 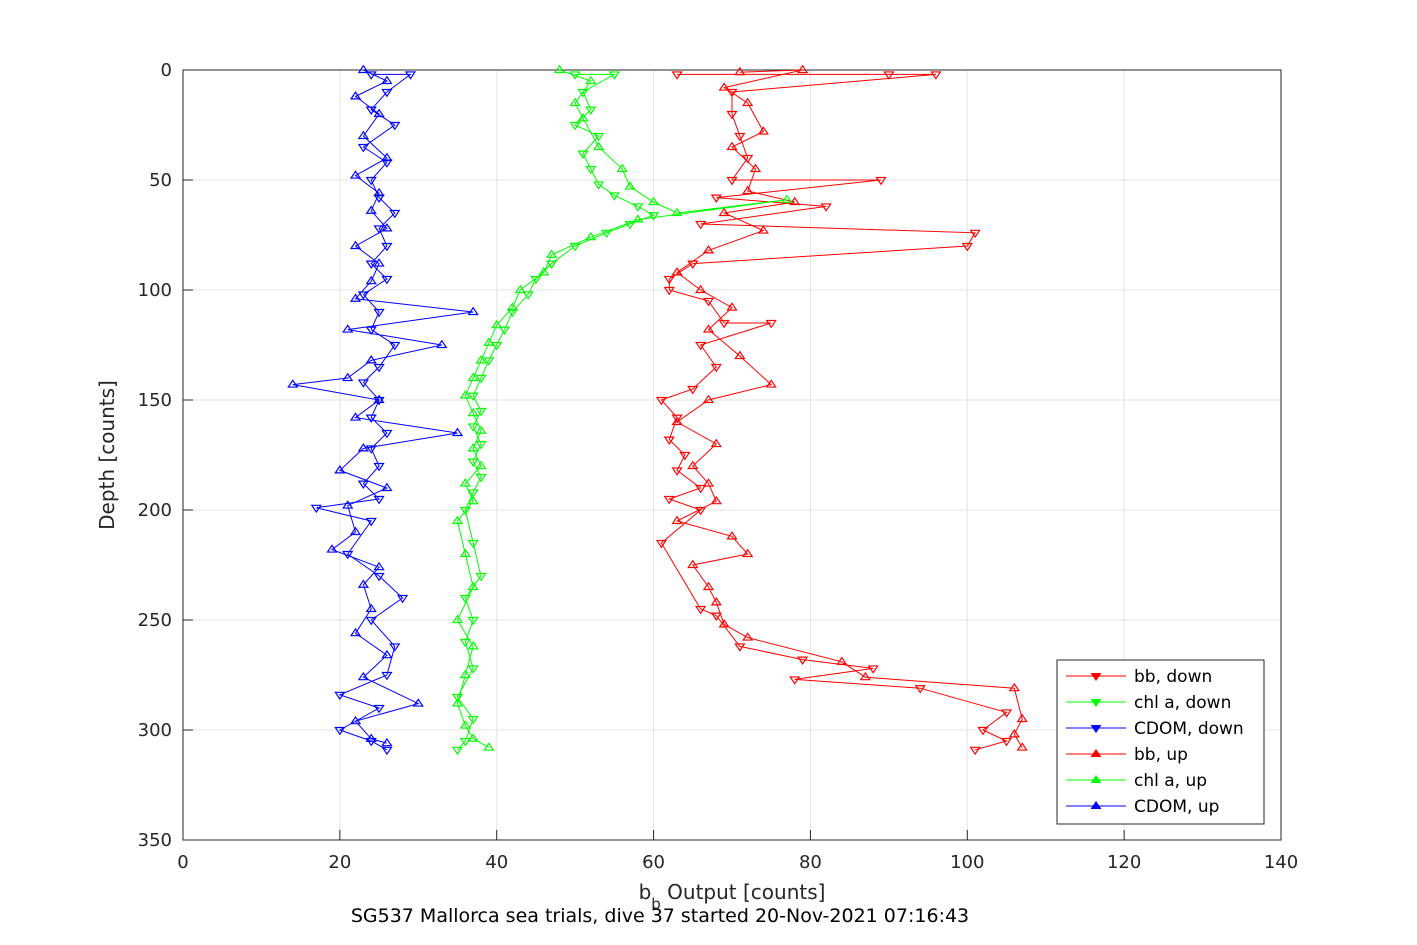 What do you see at coordinates (155, 840) in the screenshot?
I see `y-tick-label: 350` at bounding box center [155, 840].